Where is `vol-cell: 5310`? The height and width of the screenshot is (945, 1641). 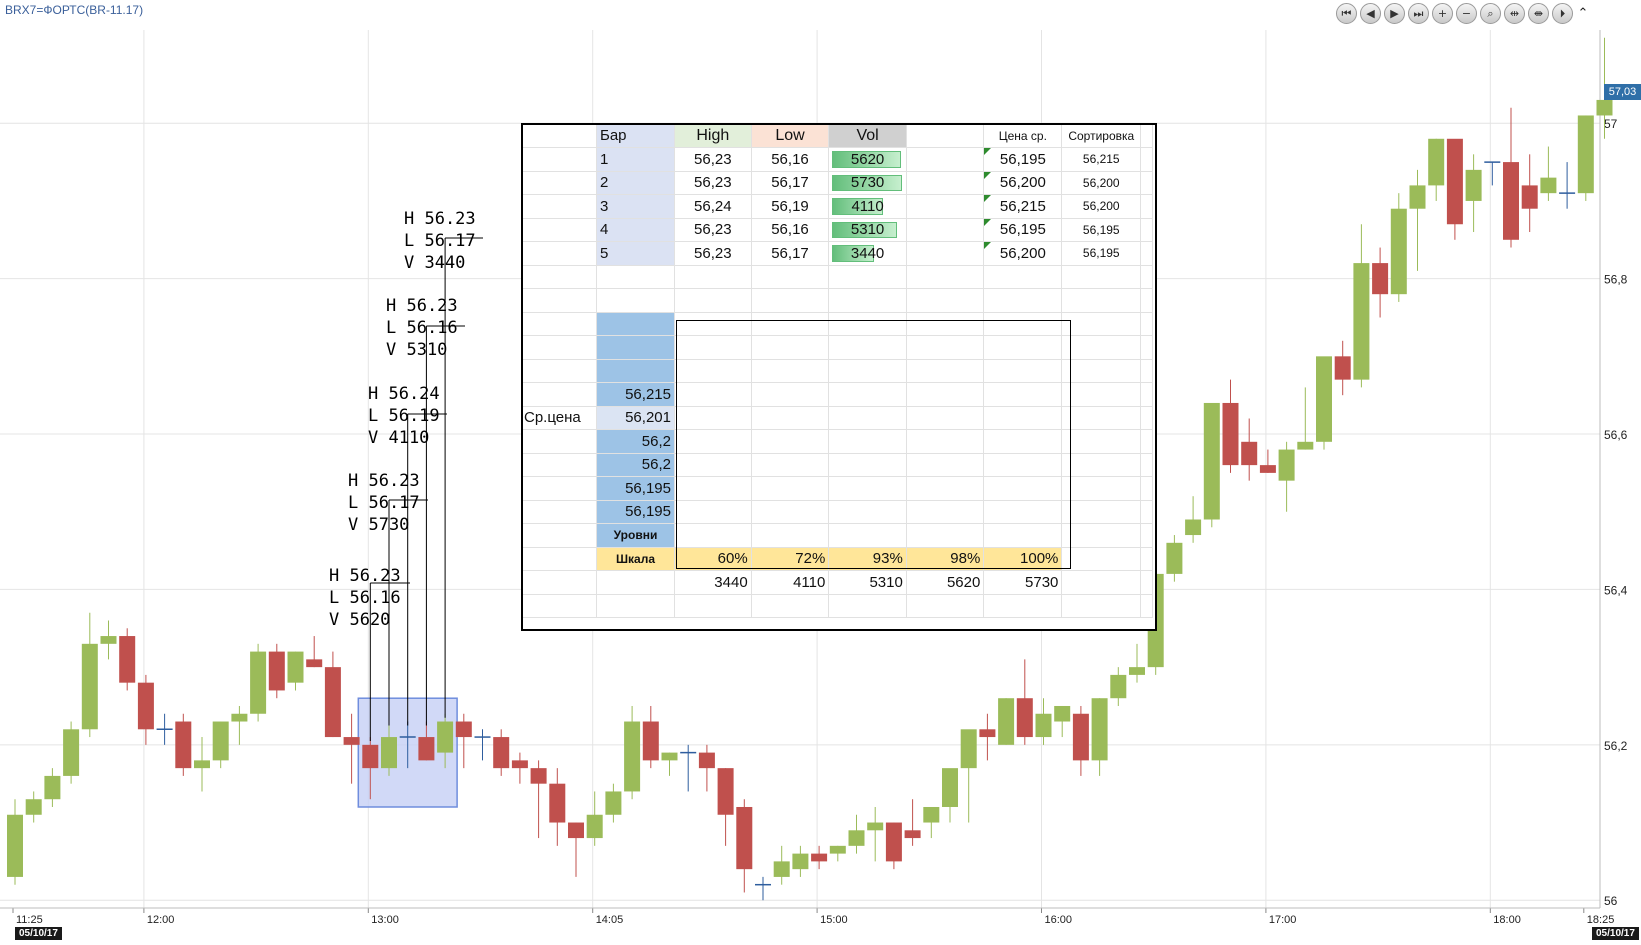 vol-cell: 5310 is located at coordinates (867, 230).